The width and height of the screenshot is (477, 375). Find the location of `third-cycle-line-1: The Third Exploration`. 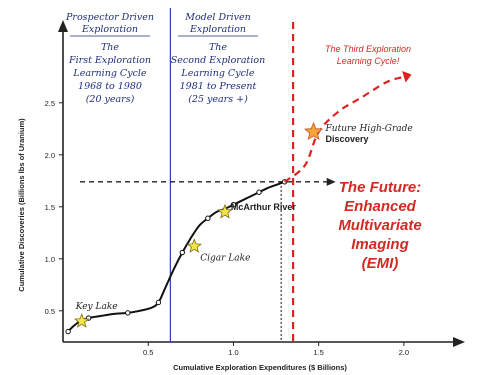

third-cycle-line-1: The Third Exploration is located at coordinates (368, 49).